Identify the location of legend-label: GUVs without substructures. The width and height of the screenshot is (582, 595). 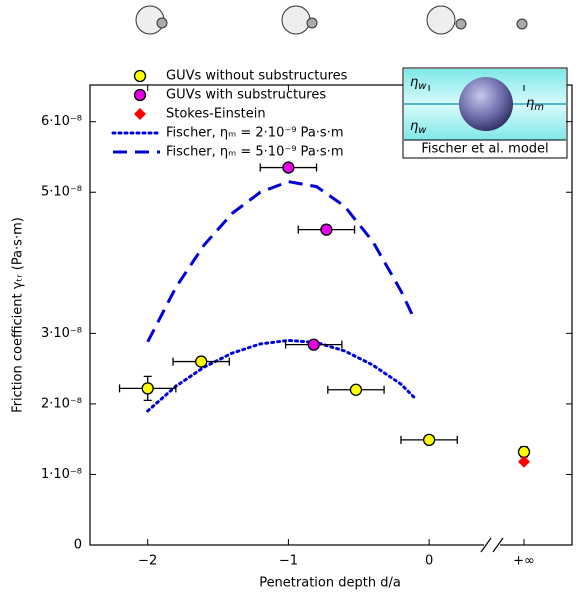
(257, 76).